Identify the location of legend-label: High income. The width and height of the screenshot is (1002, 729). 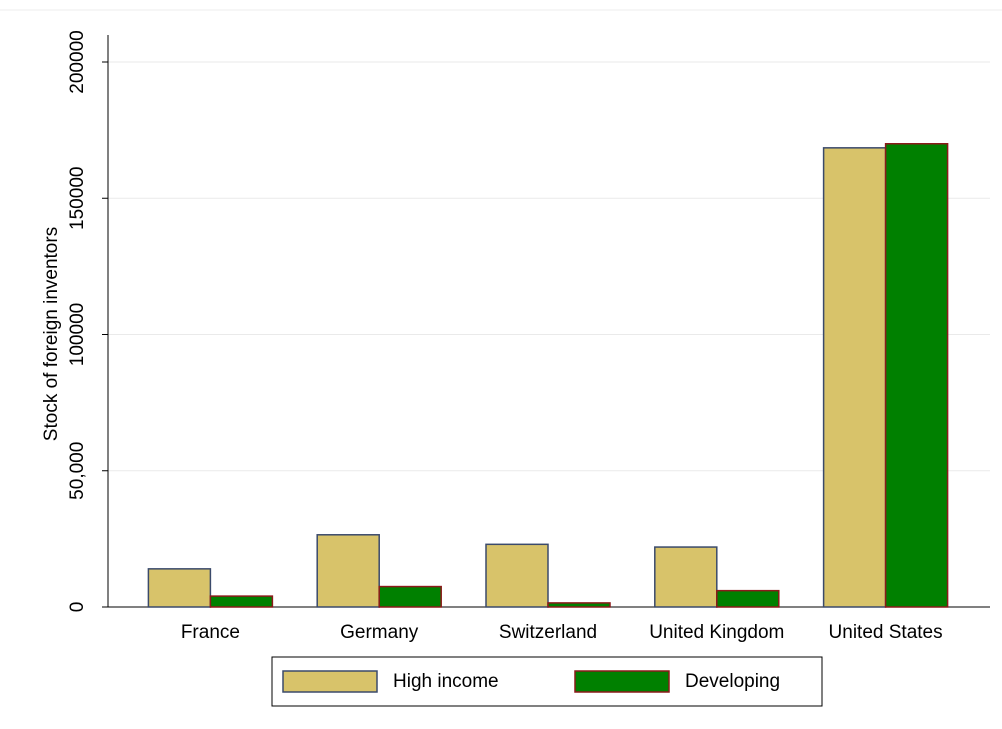
(446, 681).